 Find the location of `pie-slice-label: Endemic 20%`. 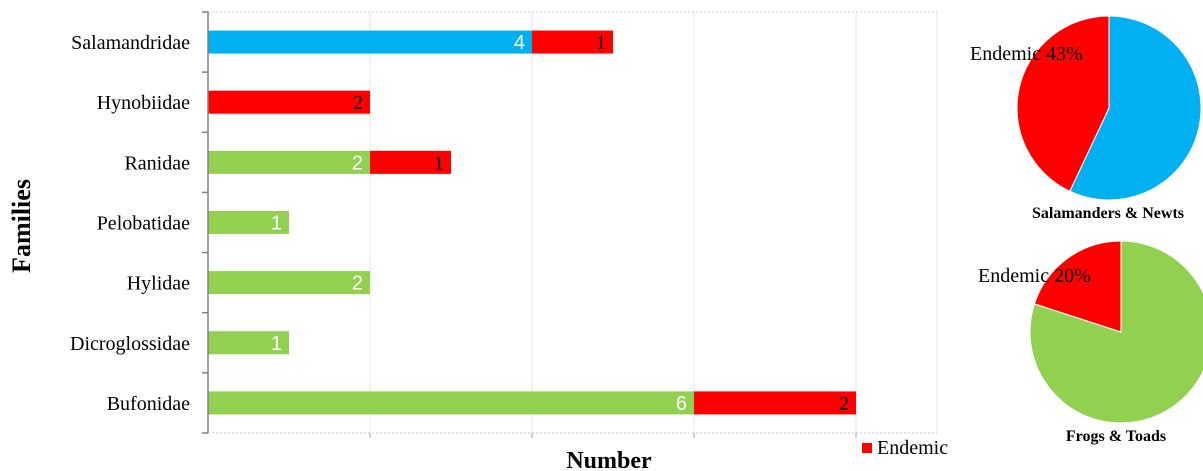

pie-slice-label: Endemic 20% is located at coordinates (1034, 276).